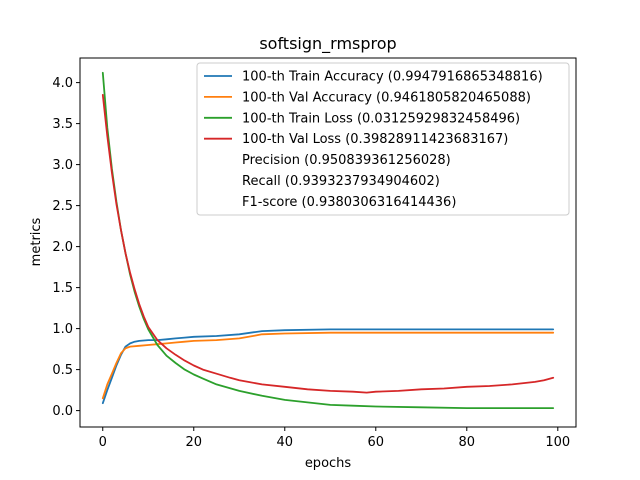  What do you see at coordinates (381, 118) in the screenshot?
I see `legend-label-2: 100-th Train Loss (0.03125929832458496)` at bounding box center [381, 118].